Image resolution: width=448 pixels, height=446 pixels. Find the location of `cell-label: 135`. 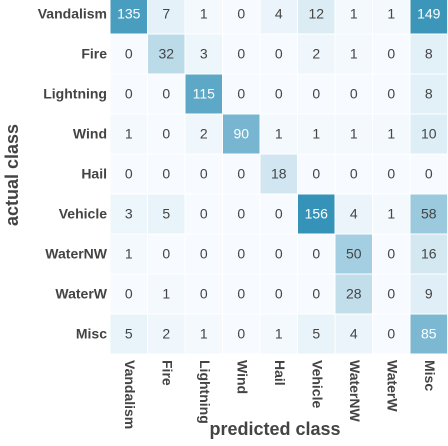

cell-label: 135 is located at coordinates (129, 14).